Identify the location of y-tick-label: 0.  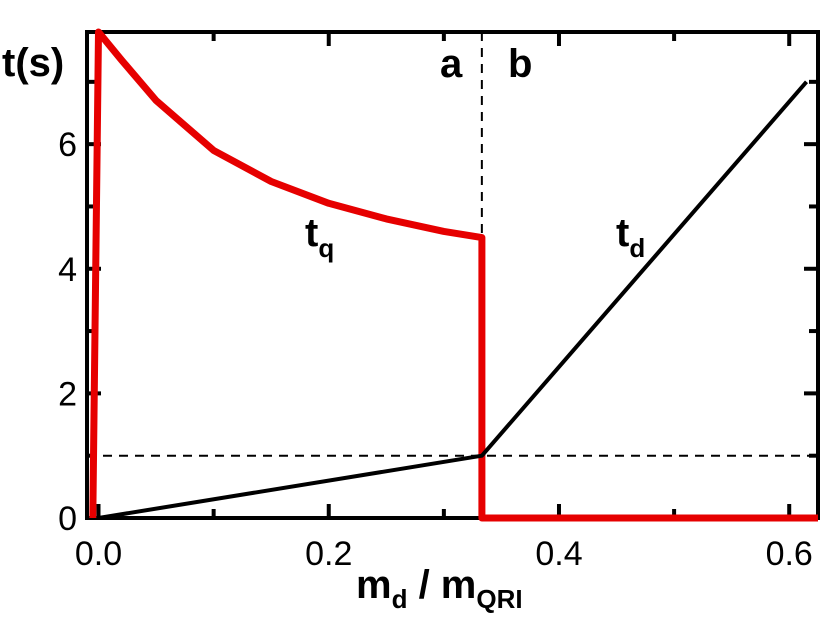
(67, 519).